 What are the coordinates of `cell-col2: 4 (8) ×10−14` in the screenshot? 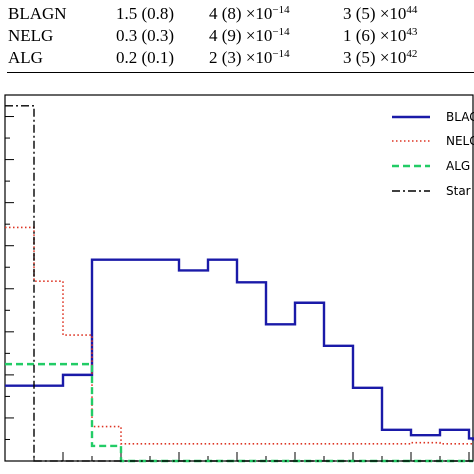 It's located at (249, 13).